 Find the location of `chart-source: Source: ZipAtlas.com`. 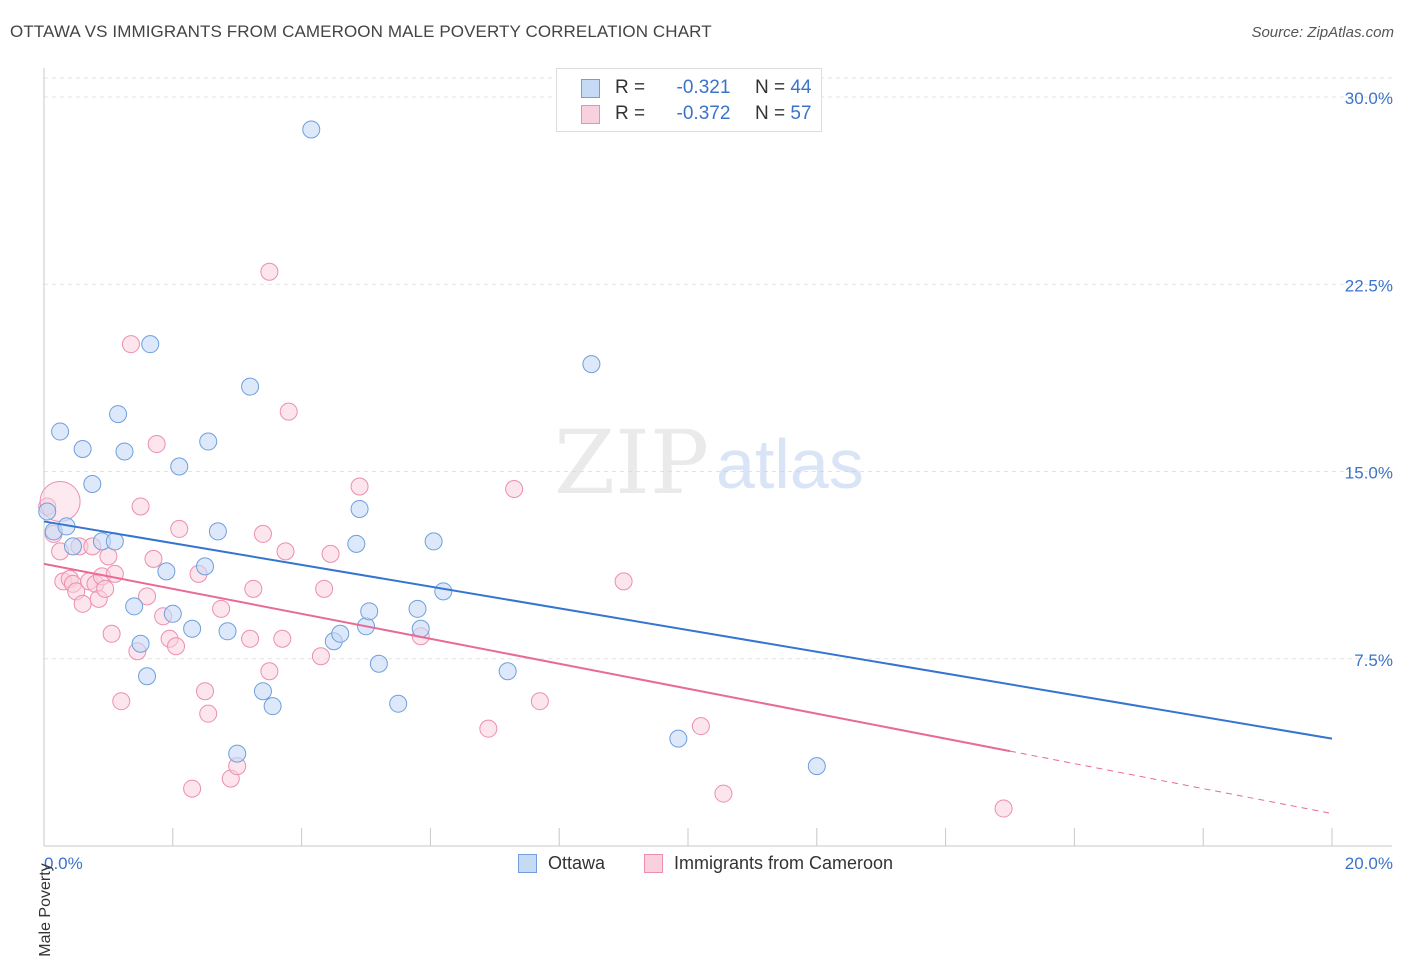

chart-source: Source: ZipAtlas.com is located at coordinates (1322, 32).